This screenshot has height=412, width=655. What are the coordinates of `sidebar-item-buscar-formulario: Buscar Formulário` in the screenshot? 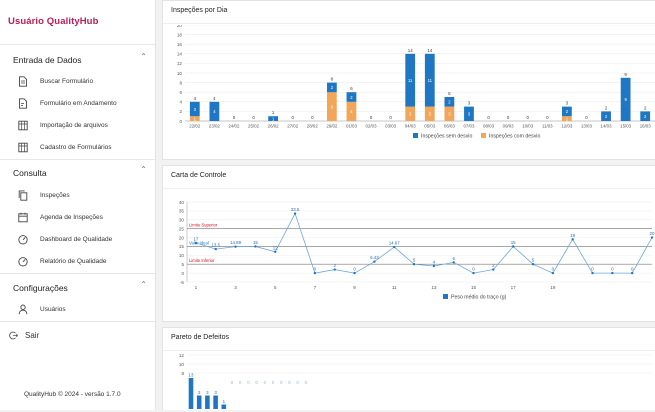 It's located at (78, 82).